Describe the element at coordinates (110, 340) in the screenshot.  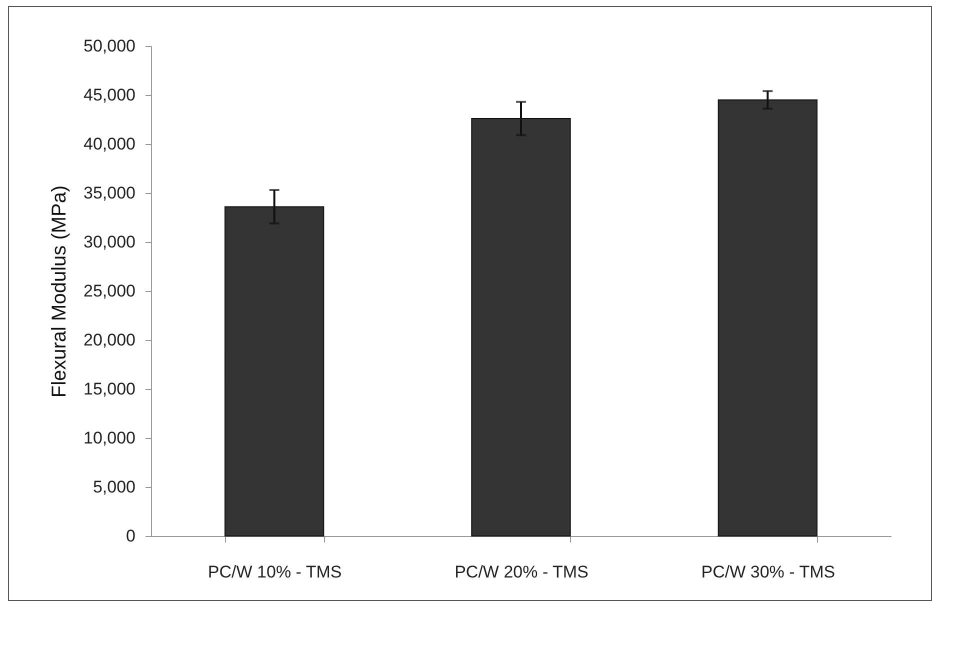
I see `y-tick-label: 20,000` at that location.